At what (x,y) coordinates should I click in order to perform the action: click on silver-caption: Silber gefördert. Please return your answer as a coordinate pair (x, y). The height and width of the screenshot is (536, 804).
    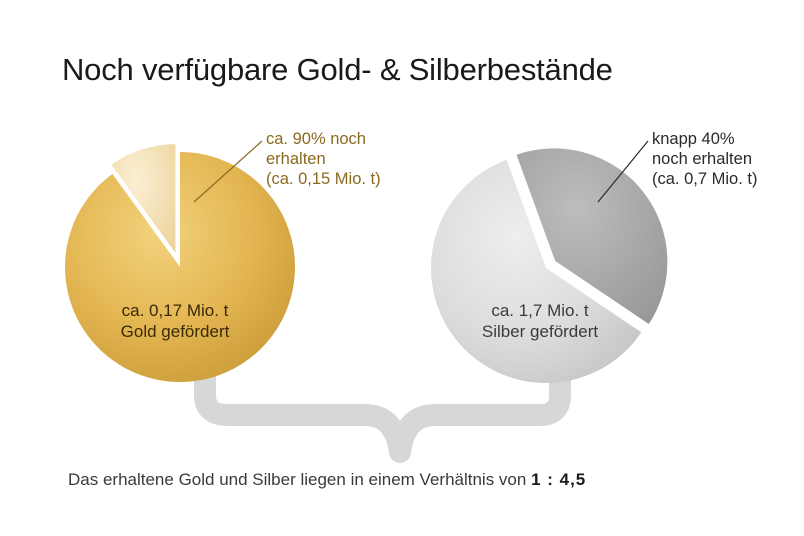
    Looking at the image, I should click on (540, 331).